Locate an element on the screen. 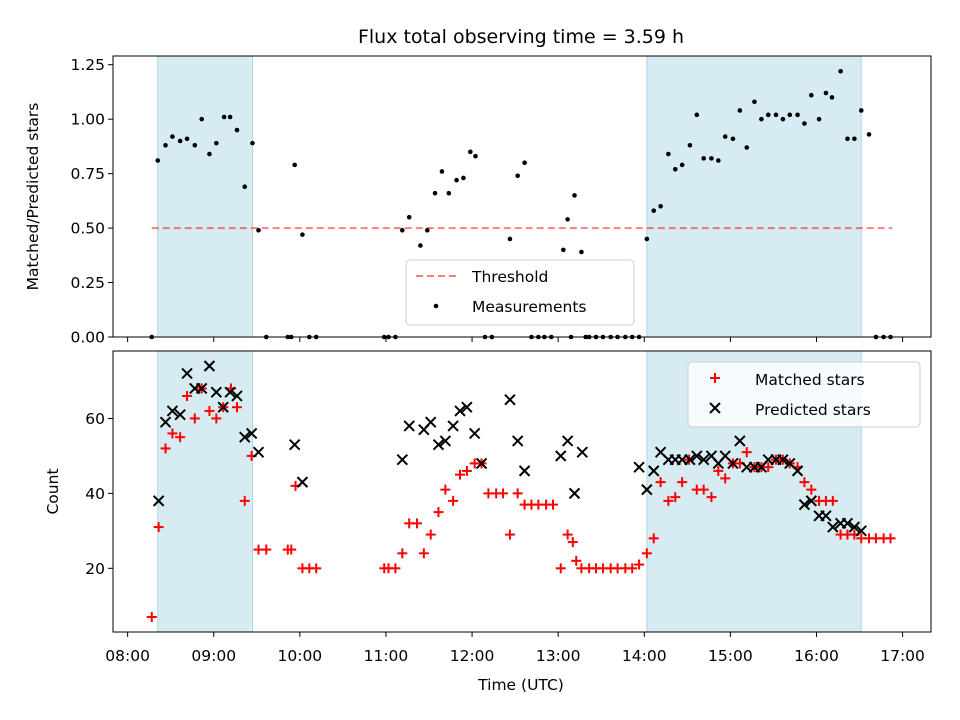 This screenshot has width=960, height=720. ratio-legend: Threshold Measurements is located at coordinates (520, 292).